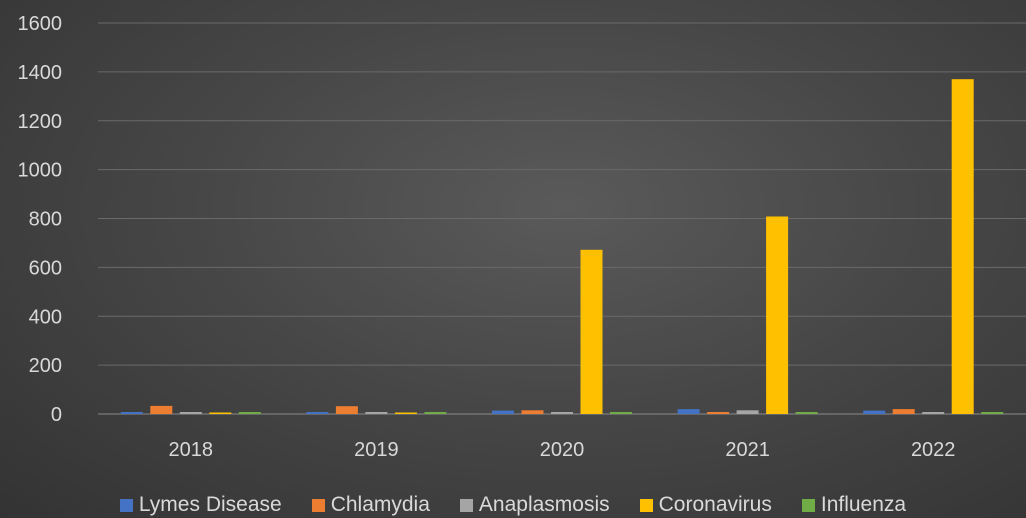  I want to click on legend-item: Anaplasmosis, so click(534, 505).